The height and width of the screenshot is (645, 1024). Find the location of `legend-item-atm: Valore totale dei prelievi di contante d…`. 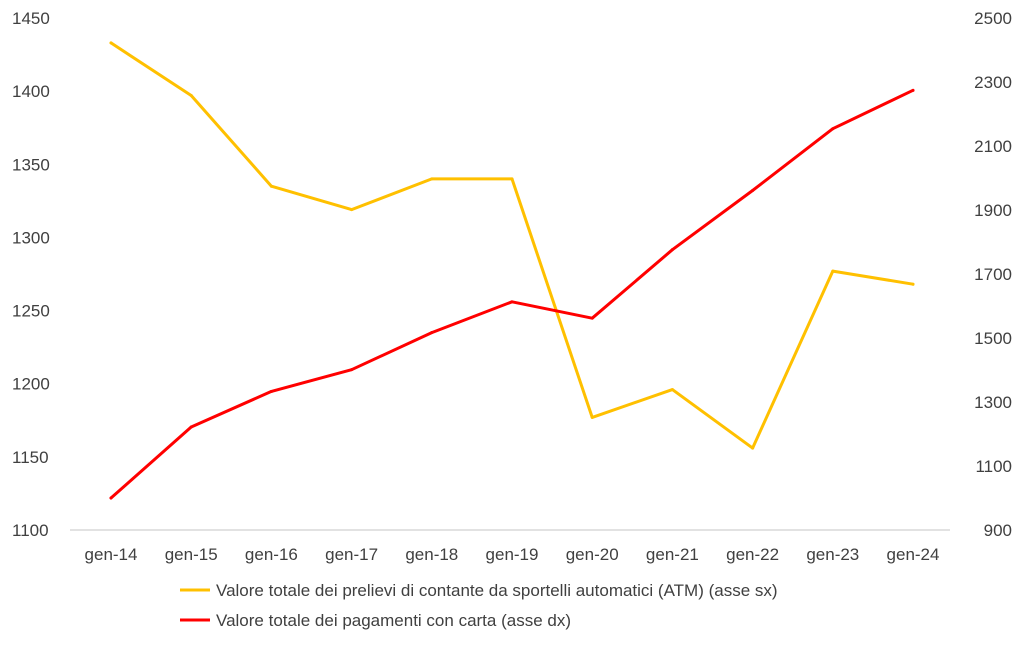

legend-item-atm: Valore totale dei prelievi di contante d… is located at coordinates (479, 590).